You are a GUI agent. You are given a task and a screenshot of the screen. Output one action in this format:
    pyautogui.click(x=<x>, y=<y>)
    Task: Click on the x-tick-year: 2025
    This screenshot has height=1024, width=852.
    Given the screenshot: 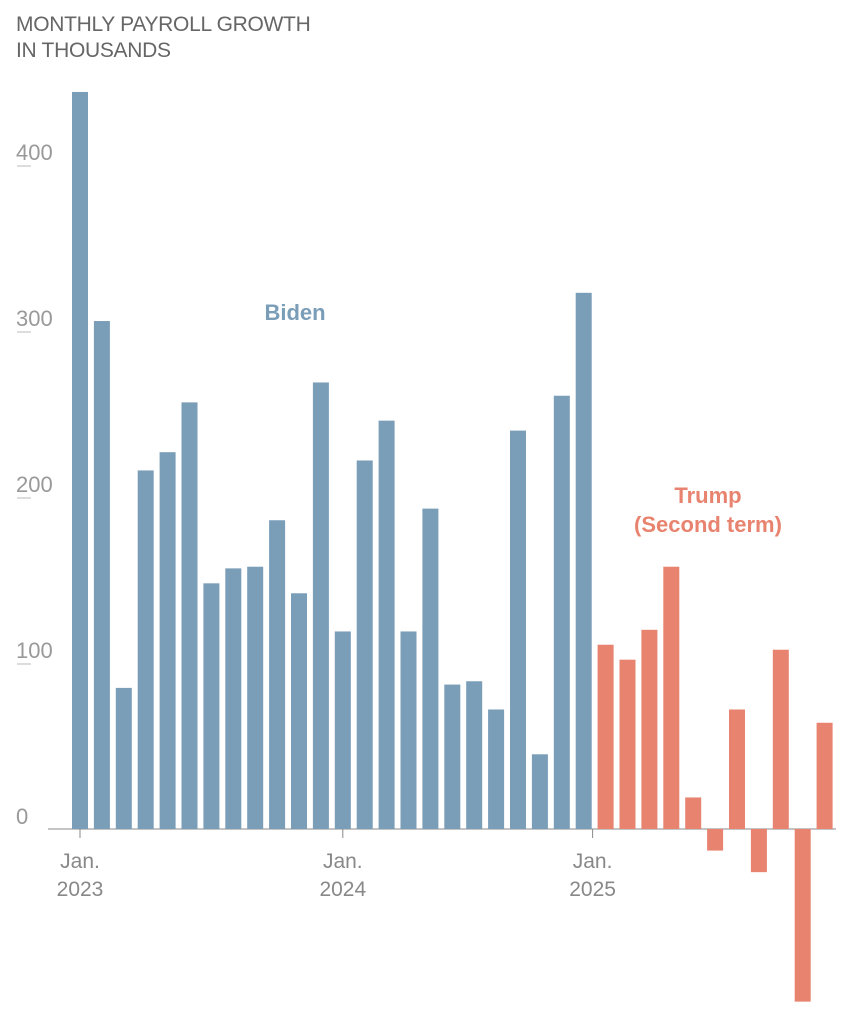 What is the action you would take?
    pyautogui.click(x=592, y=889)
    